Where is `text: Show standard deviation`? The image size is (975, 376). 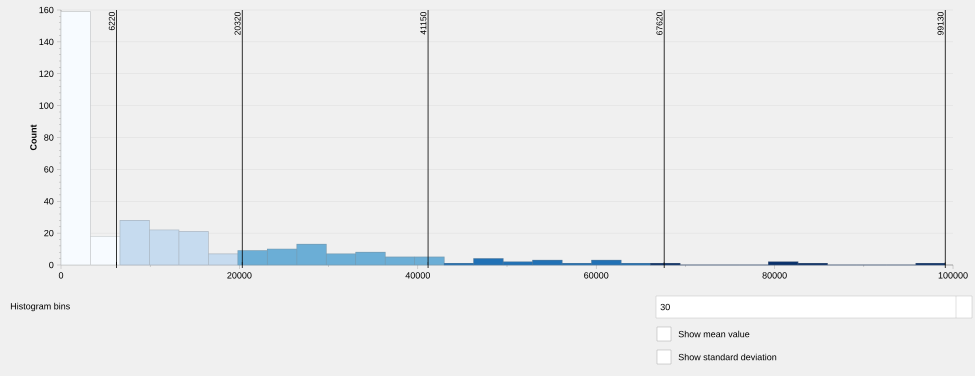 text: Show standard deviation is located at coordinates (727, 357).